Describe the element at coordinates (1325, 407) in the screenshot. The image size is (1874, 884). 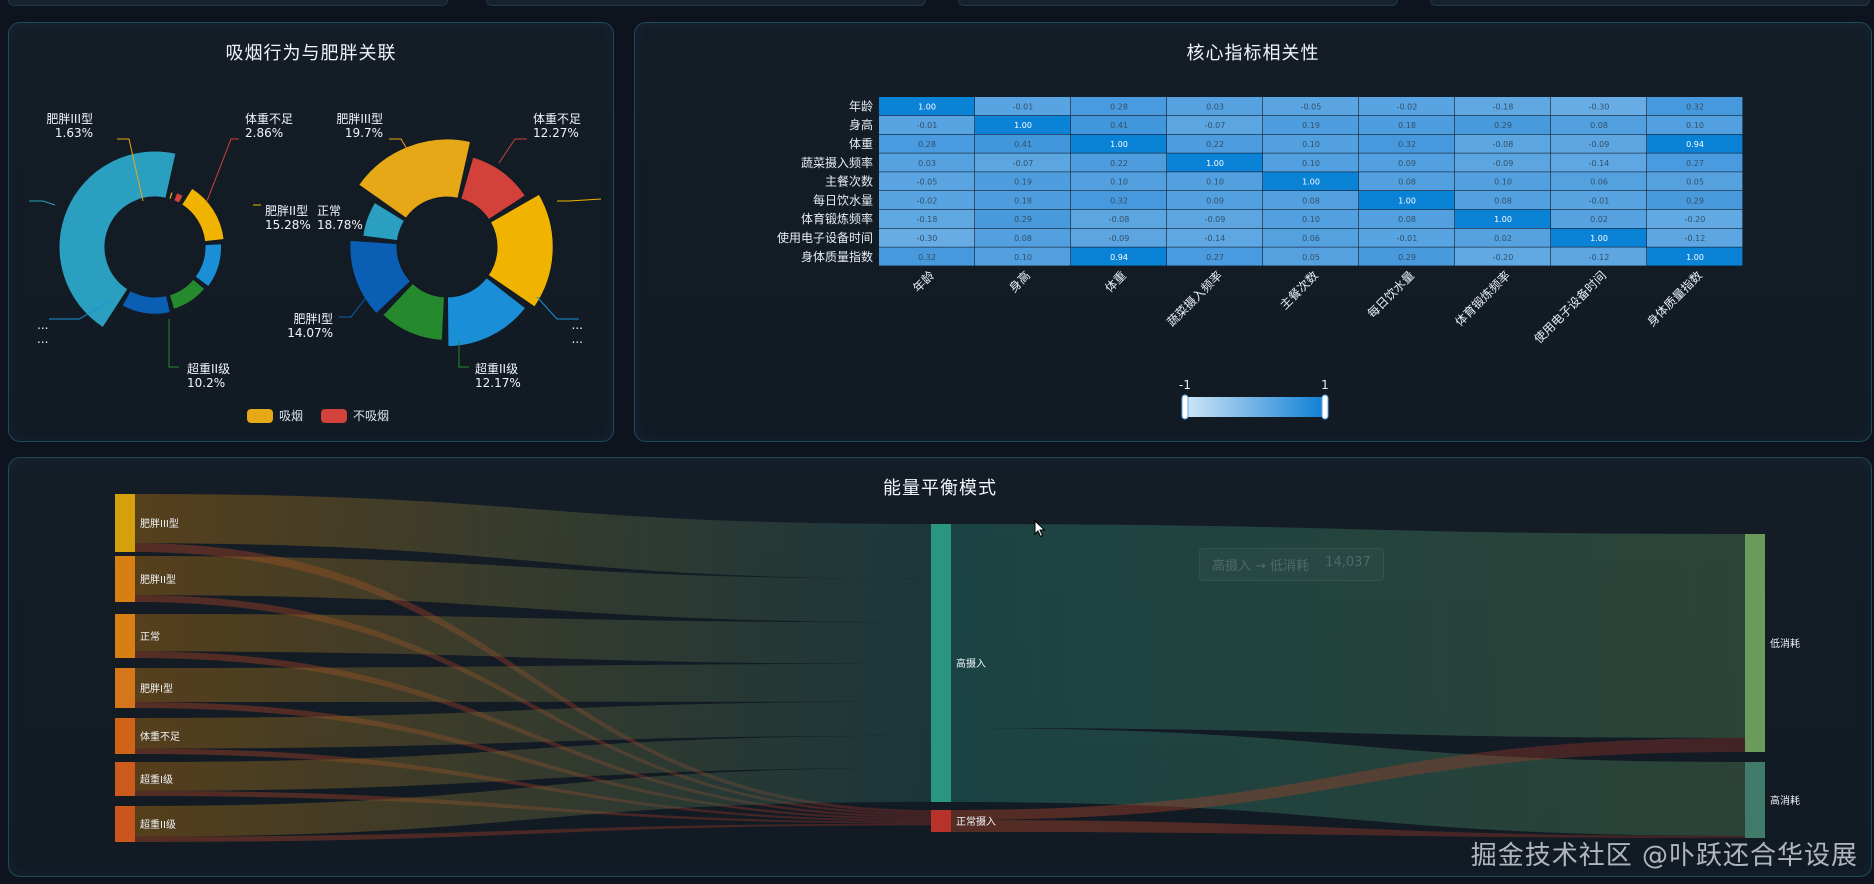
I see `visual-map-handle-max` at that location.